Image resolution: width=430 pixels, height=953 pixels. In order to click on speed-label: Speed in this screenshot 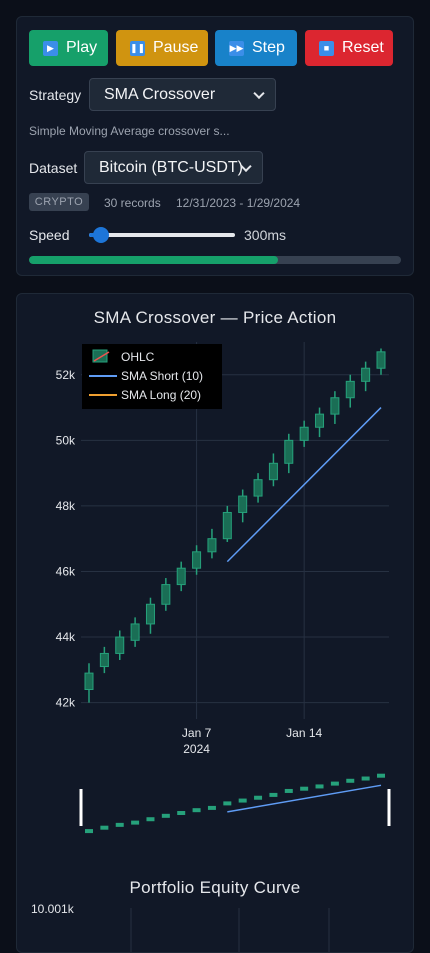, I will do `click(49, 235)`.